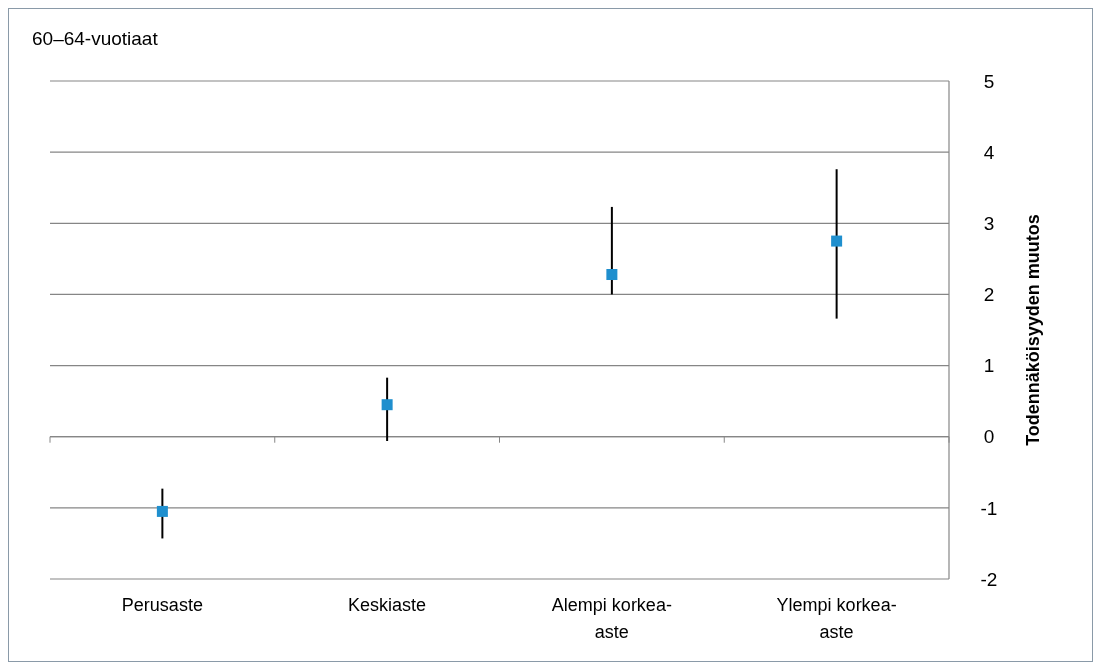  I want to click on x-tick-label: Ylempi korkea-aste, so click(836, 618).